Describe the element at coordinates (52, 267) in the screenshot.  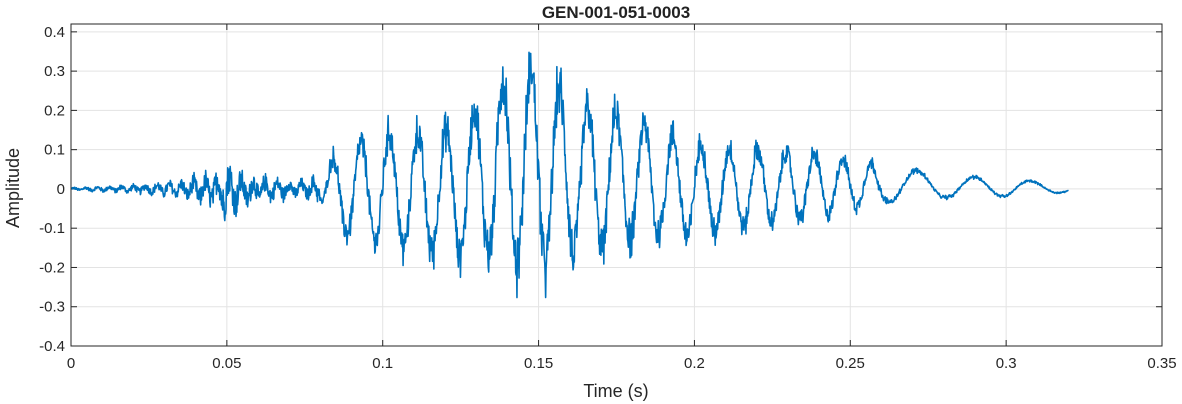
I see `y-tick-label: -0.2` at that location.